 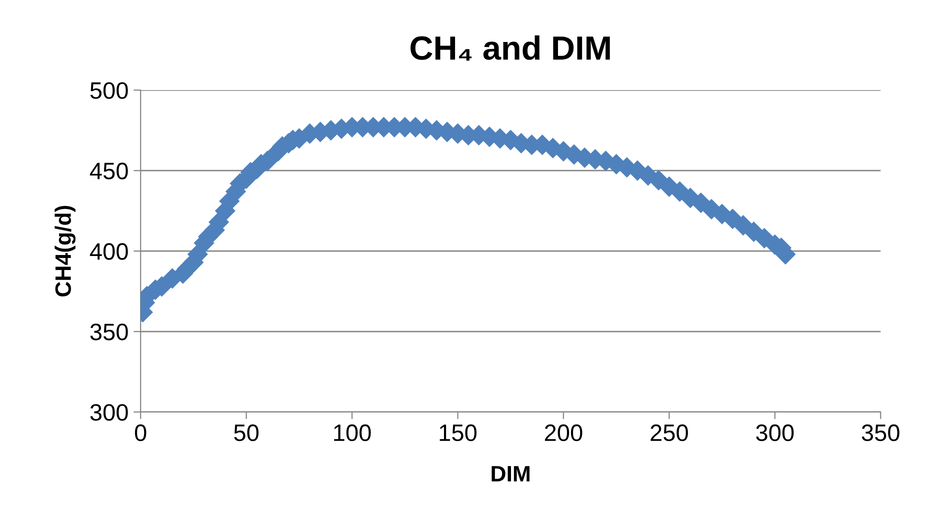 What do you see at coordinates (563, 433) in the screenshot?
I see `x-tick-label: 200` at bounding box center [563, 433].